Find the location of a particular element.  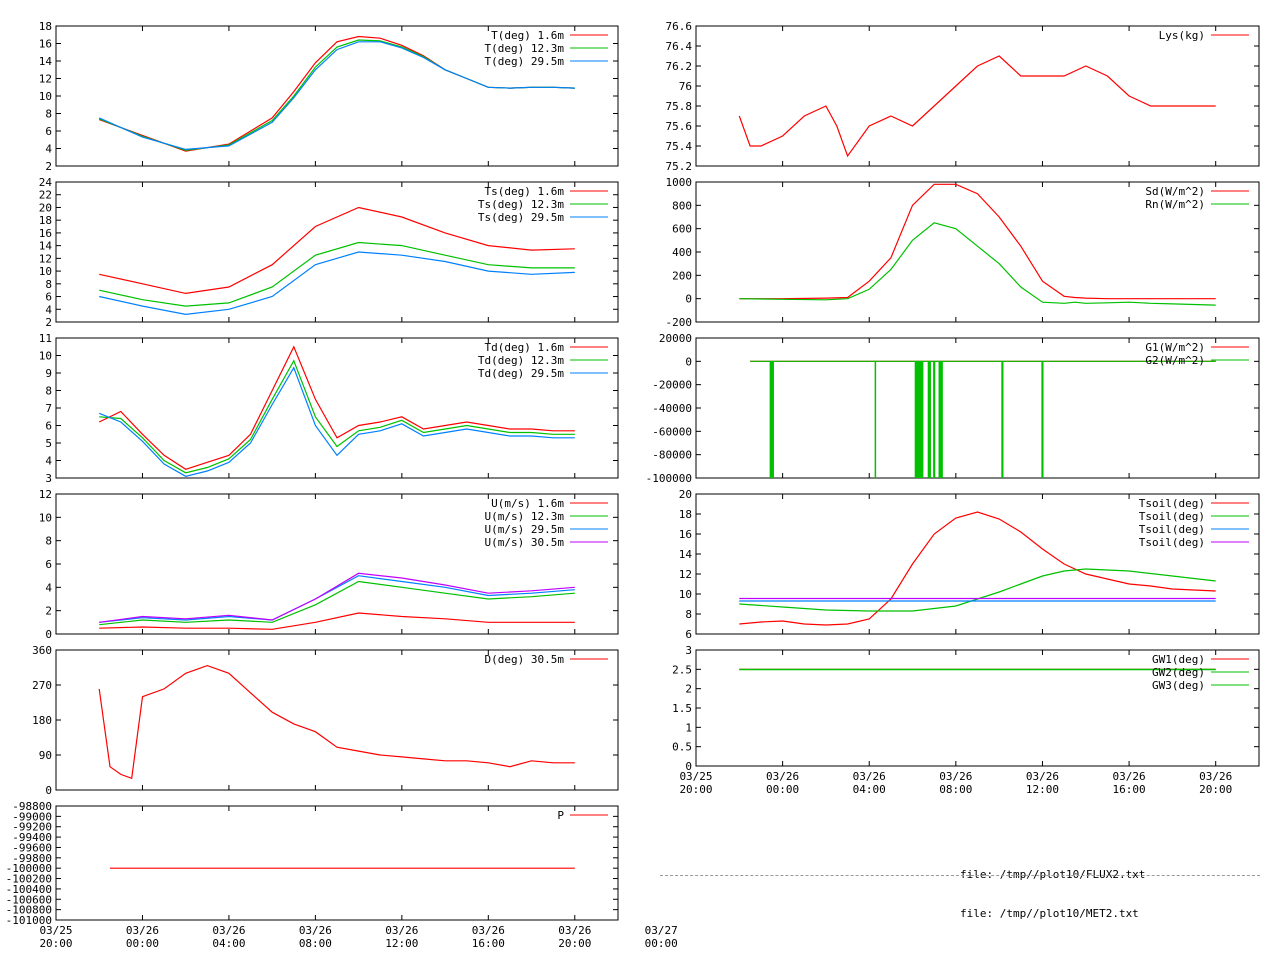

y-tick-label: -99800 is located at coordinates (32, 858).